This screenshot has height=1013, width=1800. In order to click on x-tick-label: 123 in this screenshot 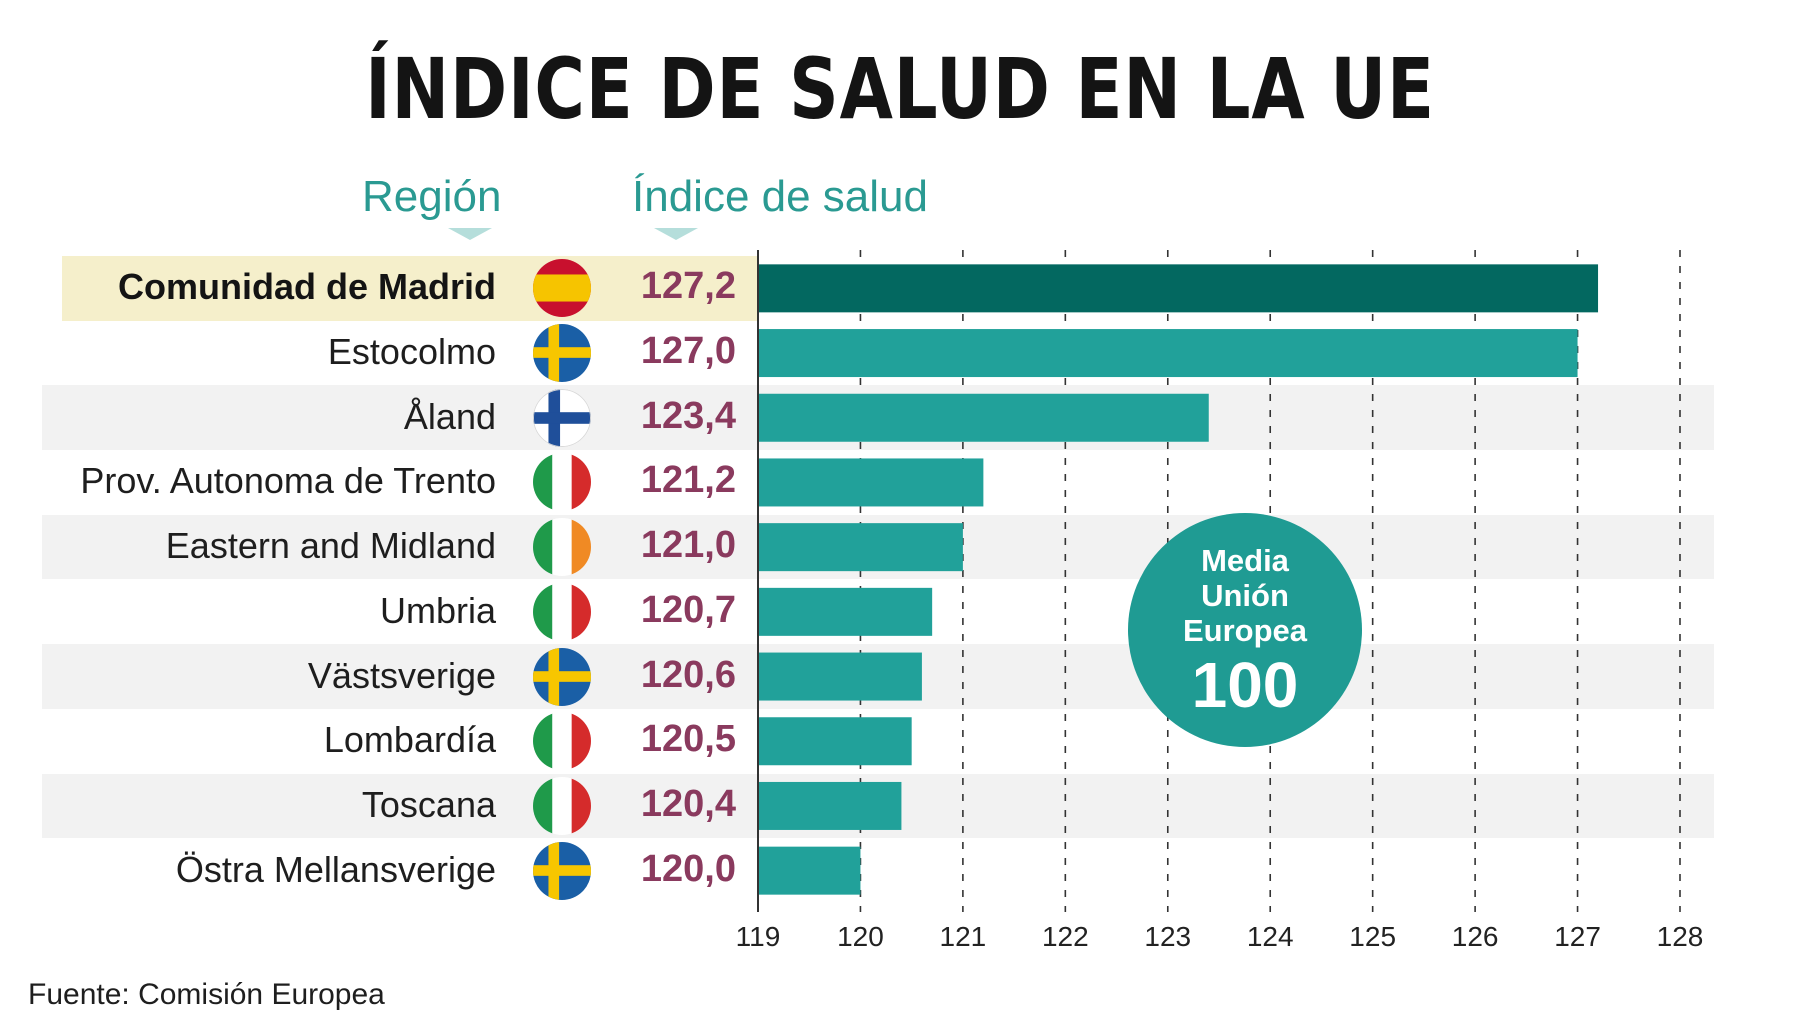, I will do `click(1167, 936)`.